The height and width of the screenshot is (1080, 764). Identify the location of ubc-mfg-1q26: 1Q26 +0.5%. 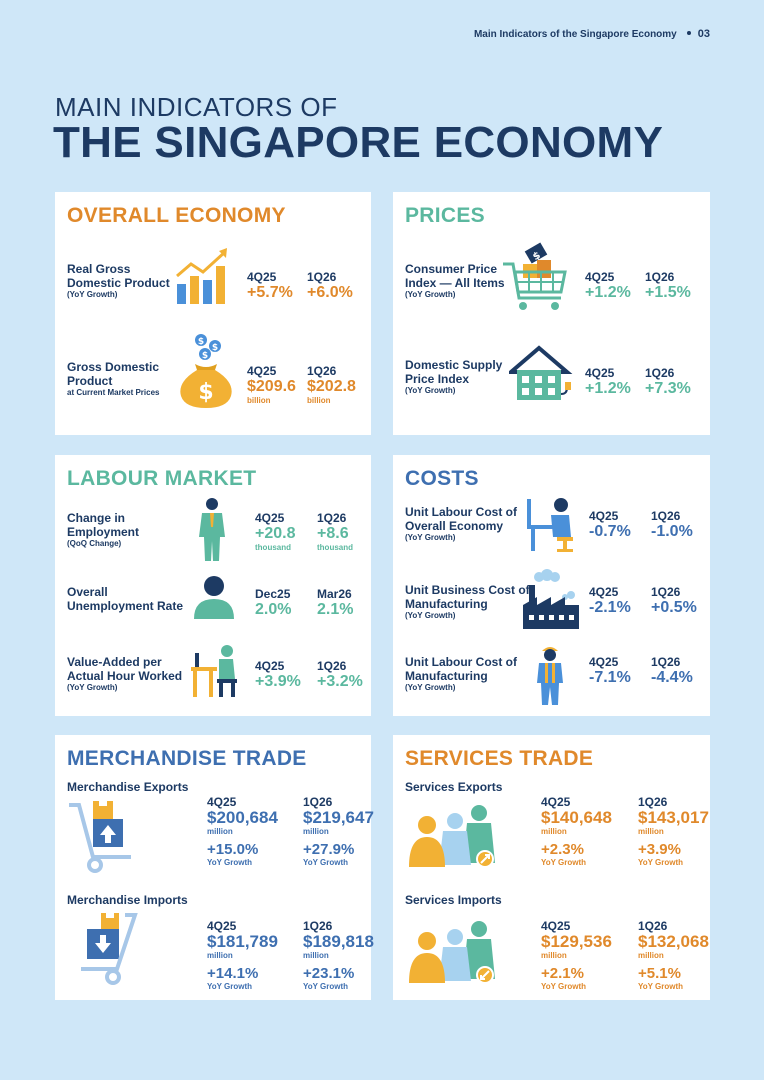
(674, 600).